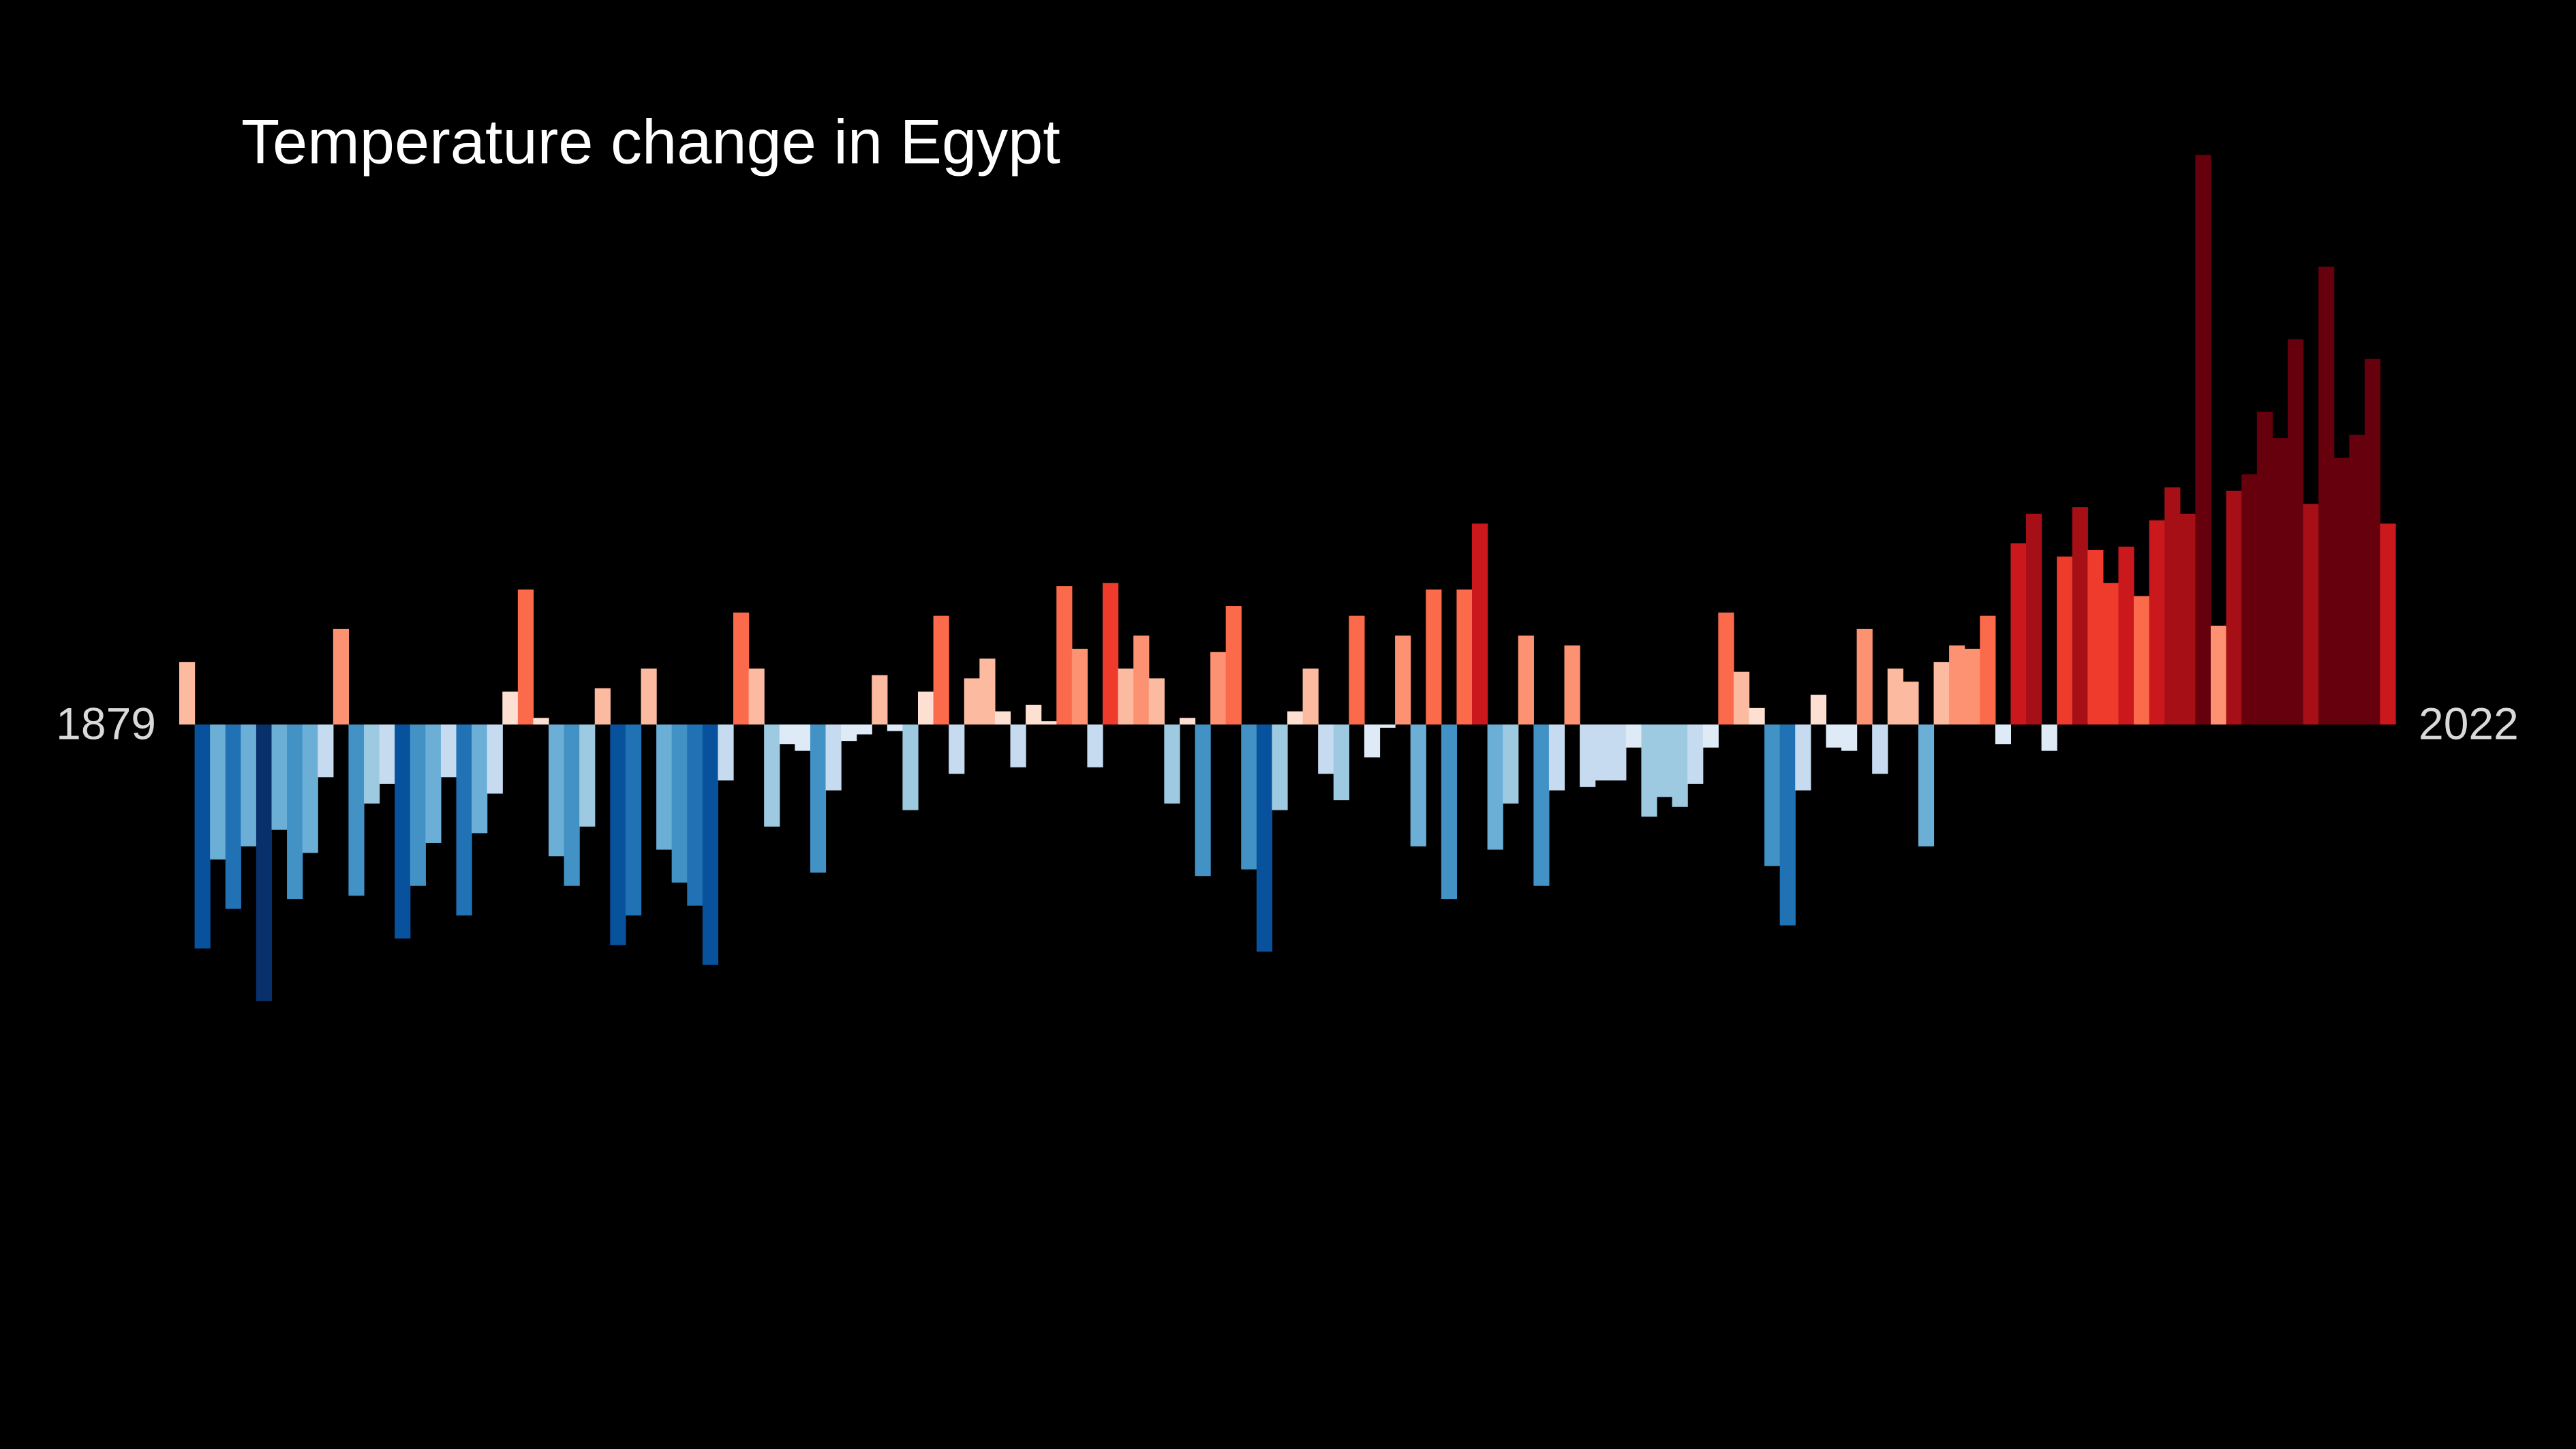 The image size is (2576, 1449). Describe the element at coordinates (106, 723) in the screenshot. I see `x-tick-label: 1879` at that location.